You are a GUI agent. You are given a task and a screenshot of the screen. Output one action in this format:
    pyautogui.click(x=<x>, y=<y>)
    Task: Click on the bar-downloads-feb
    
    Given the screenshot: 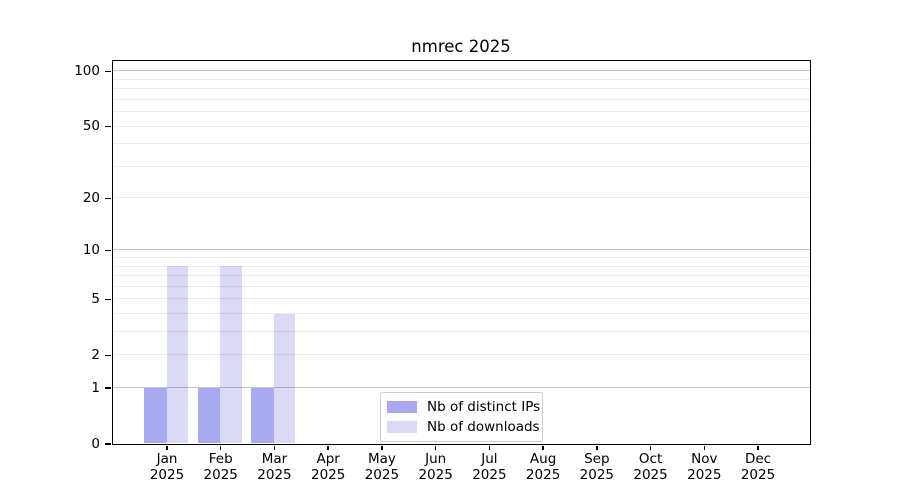 What is the action you would take?
    pyautogui.click(x=231, y=355)
    